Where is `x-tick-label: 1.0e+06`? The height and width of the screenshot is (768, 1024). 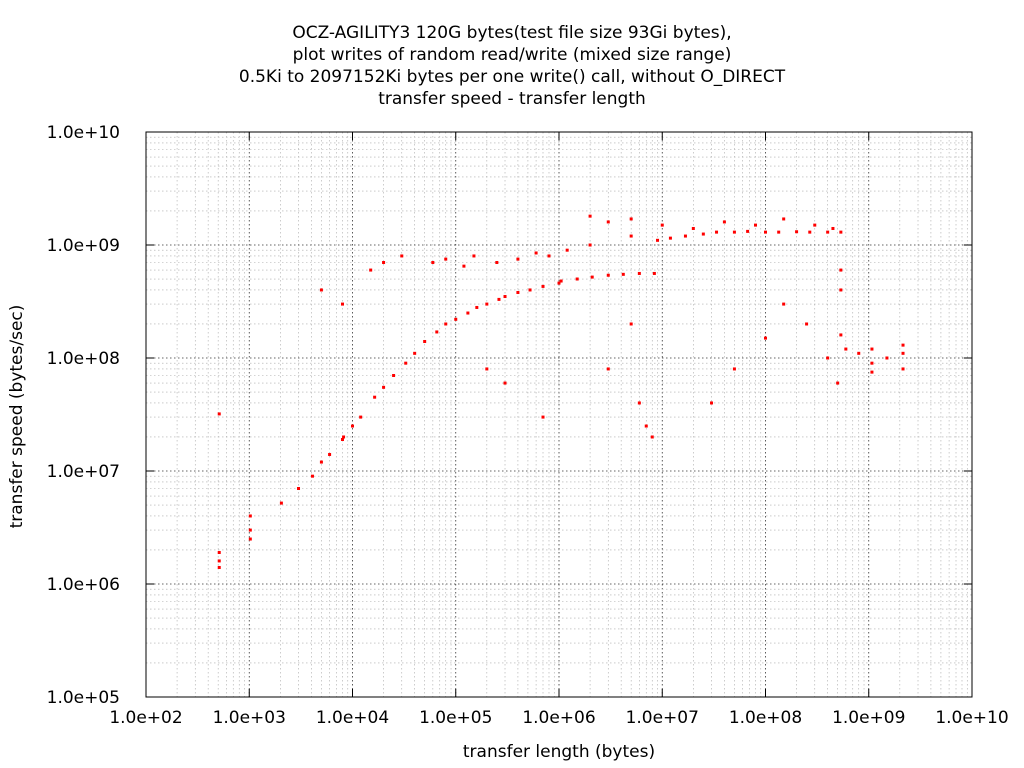
x-tick-label: 1.0e+06 is located at coordinates (558, 718).